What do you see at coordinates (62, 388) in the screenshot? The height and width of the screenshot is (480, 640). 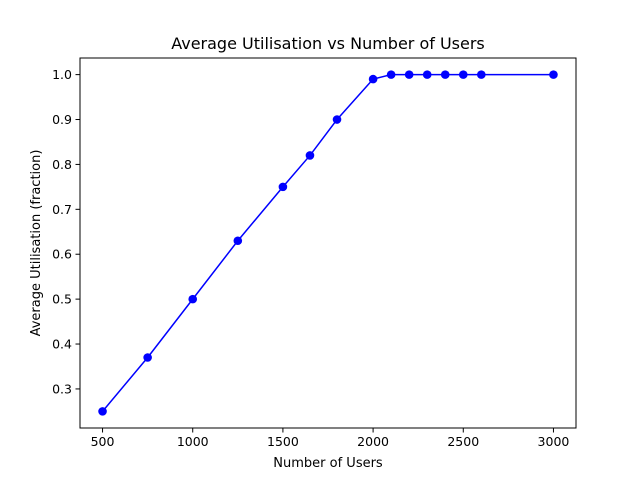 I see `y-tick-label: 0.3` at bounding box center [62, 388].